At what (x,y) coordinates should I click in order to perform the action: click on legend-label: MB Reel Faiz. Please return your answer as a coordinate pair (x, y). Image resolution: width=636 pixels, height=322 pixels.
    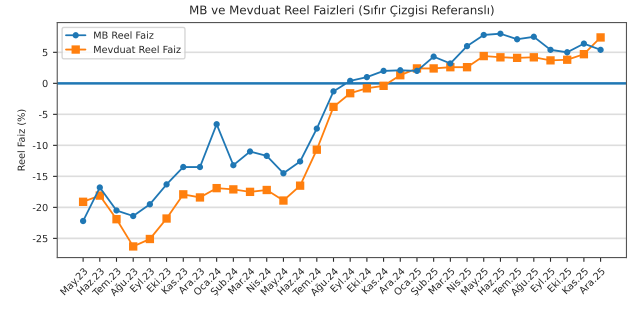
    Looking at the image, I should click on (124, 35).